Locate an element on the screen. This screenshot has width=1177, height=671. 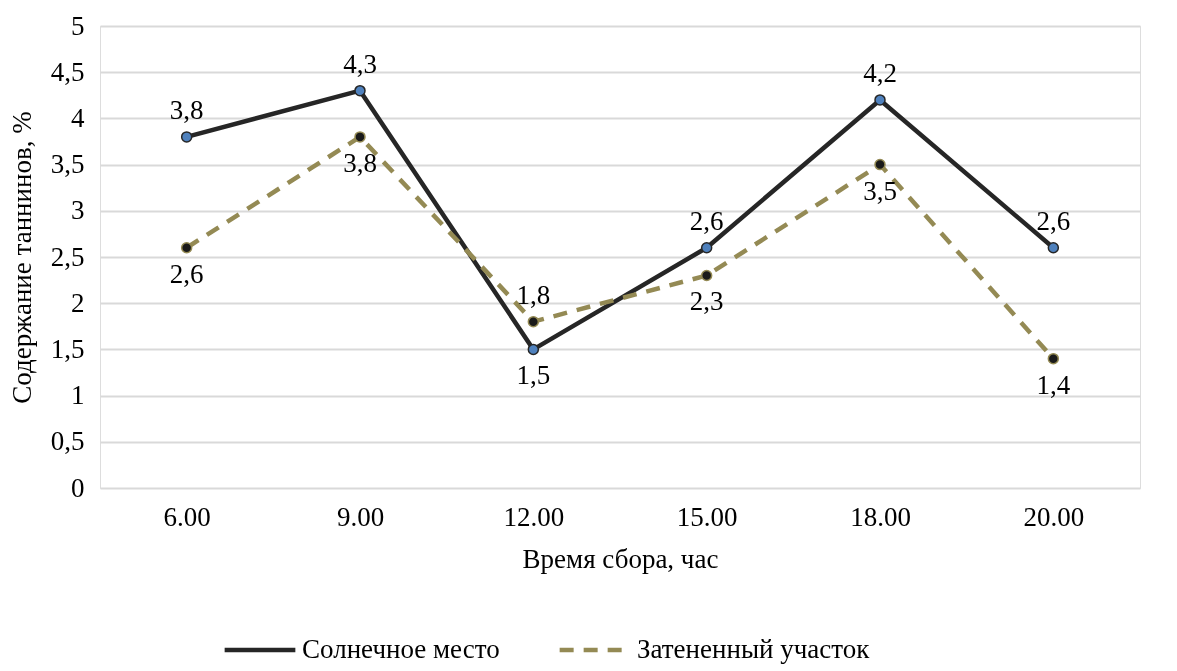
x-tick-label: 15.00 is located at coordinates (707, 516).